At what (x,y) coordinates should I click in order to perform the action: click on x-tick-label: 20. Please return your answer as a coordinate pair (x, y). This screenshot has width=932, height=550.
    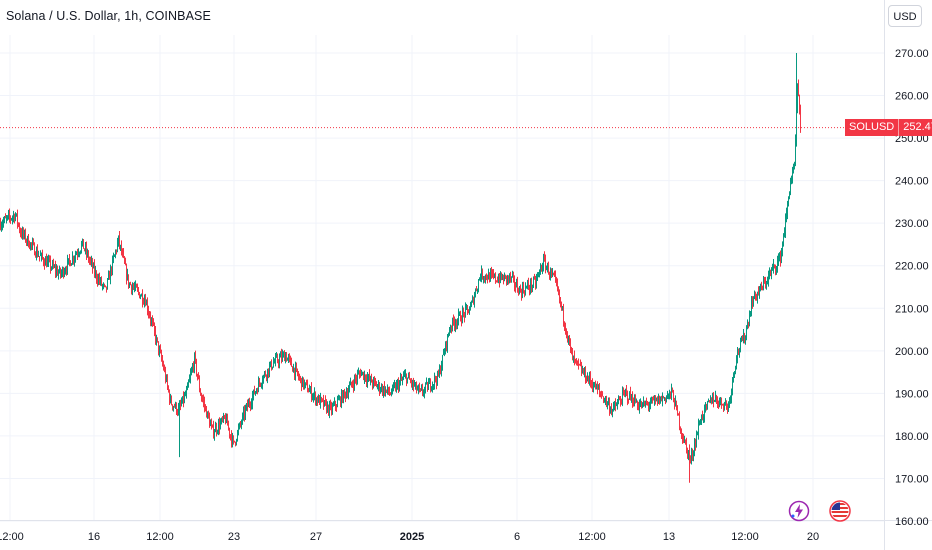
    Looking at the image, I should click on (813, 537).